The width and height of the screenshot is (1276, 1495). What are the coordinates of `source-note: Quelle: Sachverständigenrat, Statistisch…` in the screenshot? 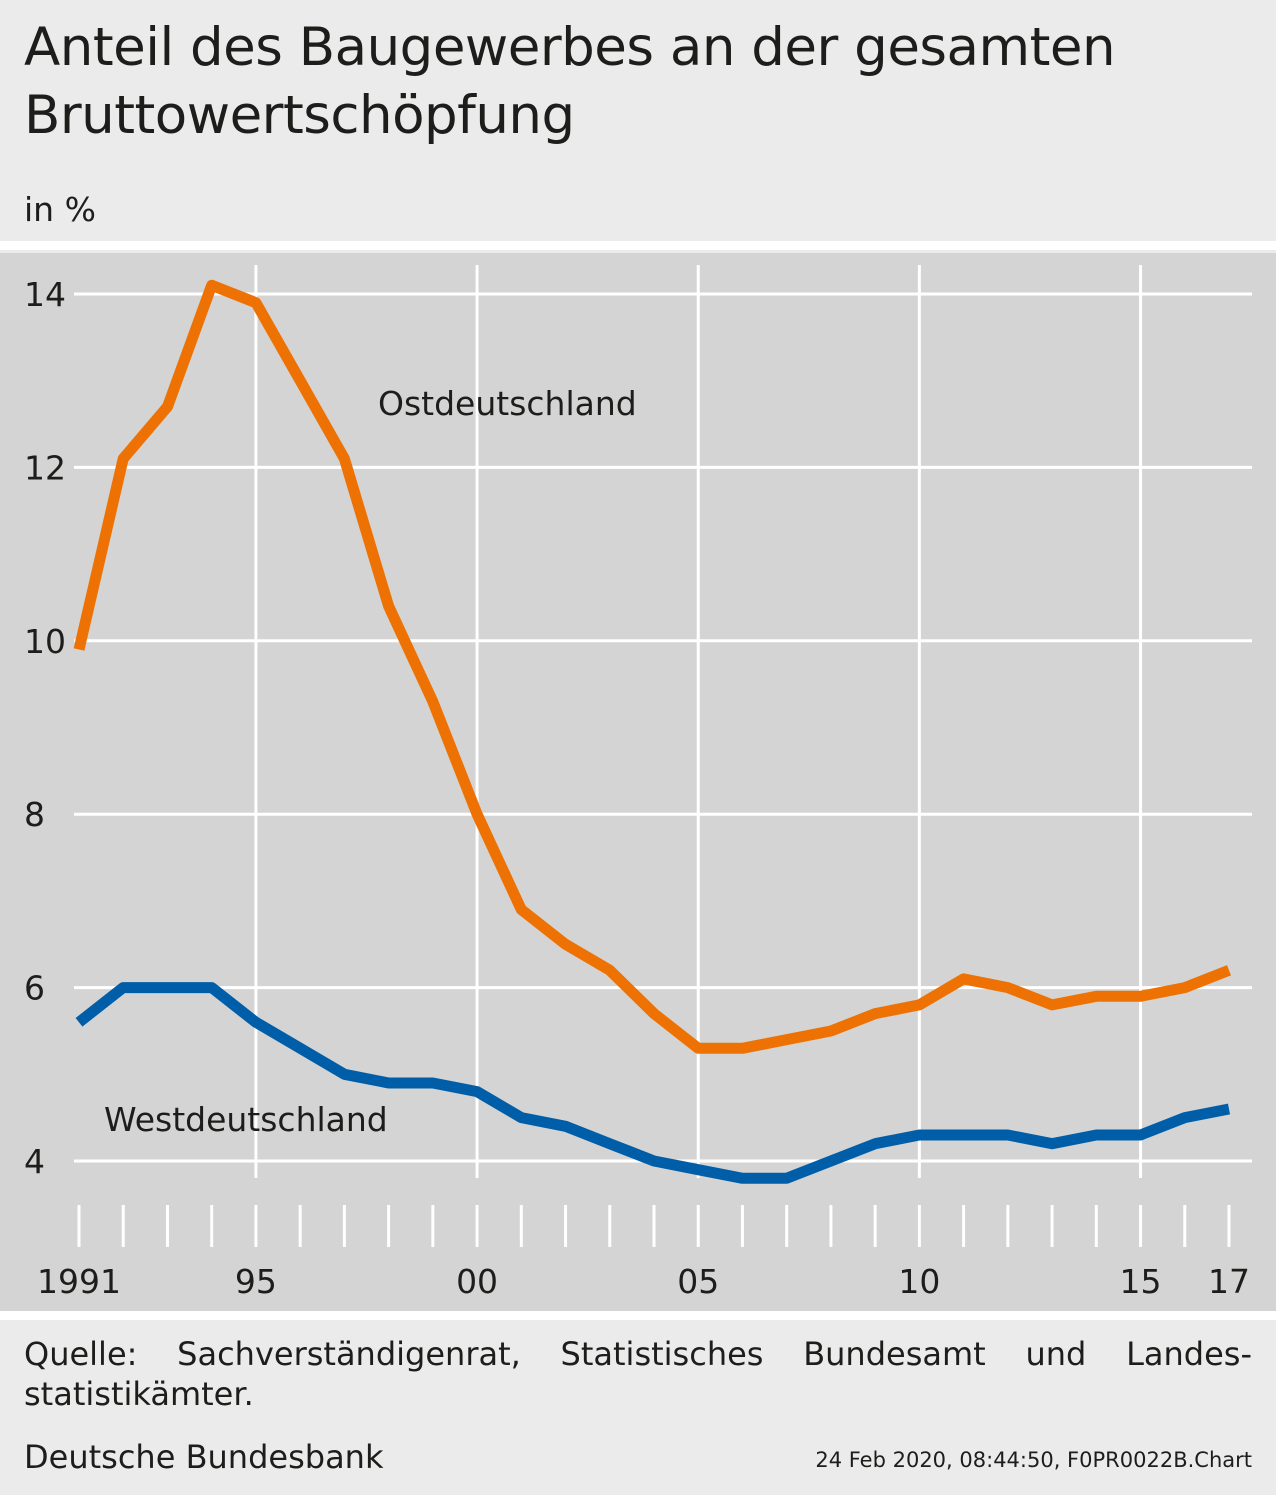 It's located at (638, 1374).